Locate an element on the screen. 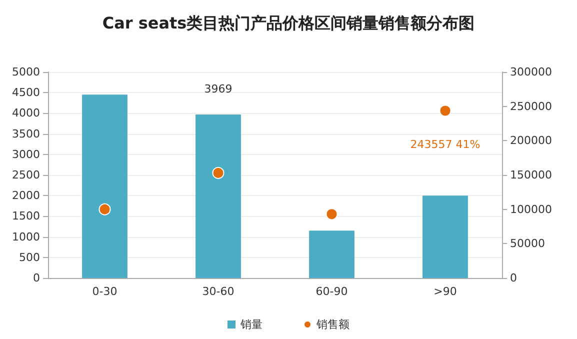  y-tick-label: 4000 is located at coordinates (26, 113).